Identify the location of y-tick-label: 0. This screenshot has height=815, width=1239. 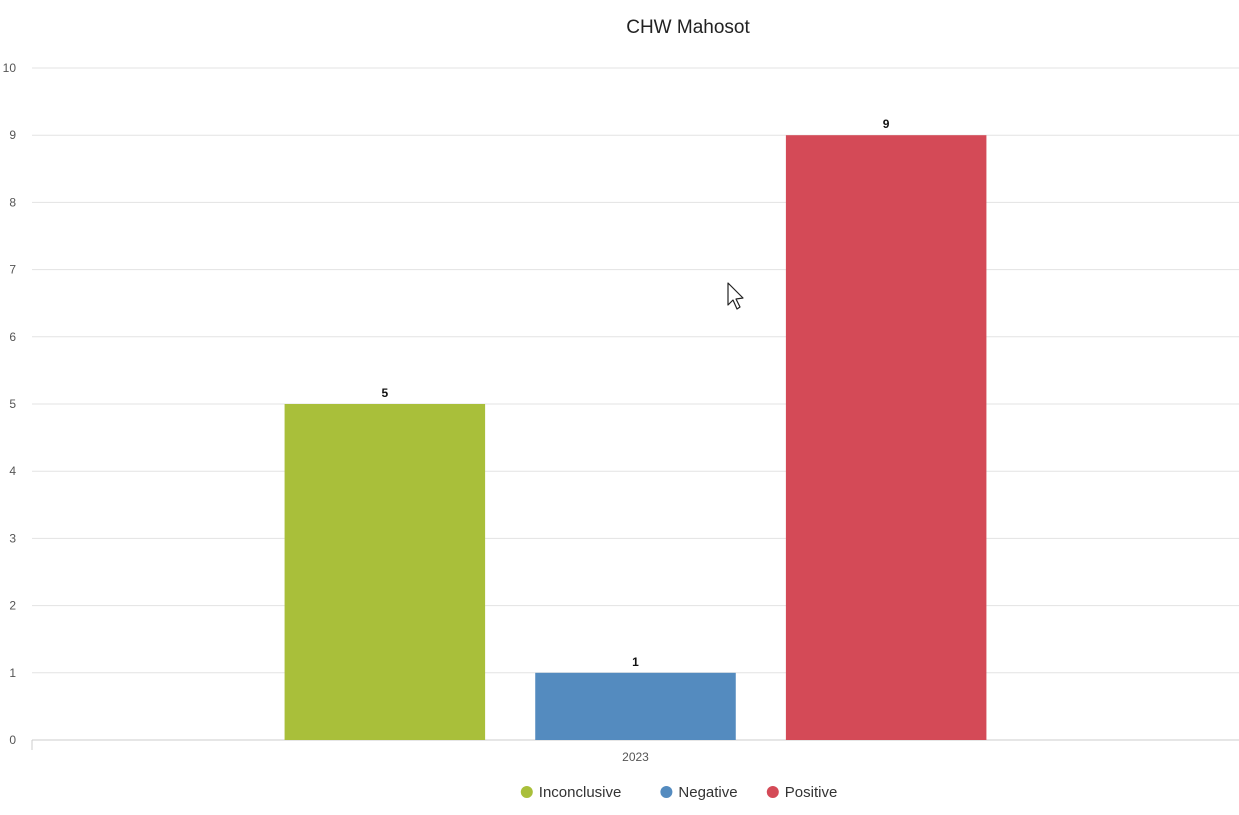
(12, 740).